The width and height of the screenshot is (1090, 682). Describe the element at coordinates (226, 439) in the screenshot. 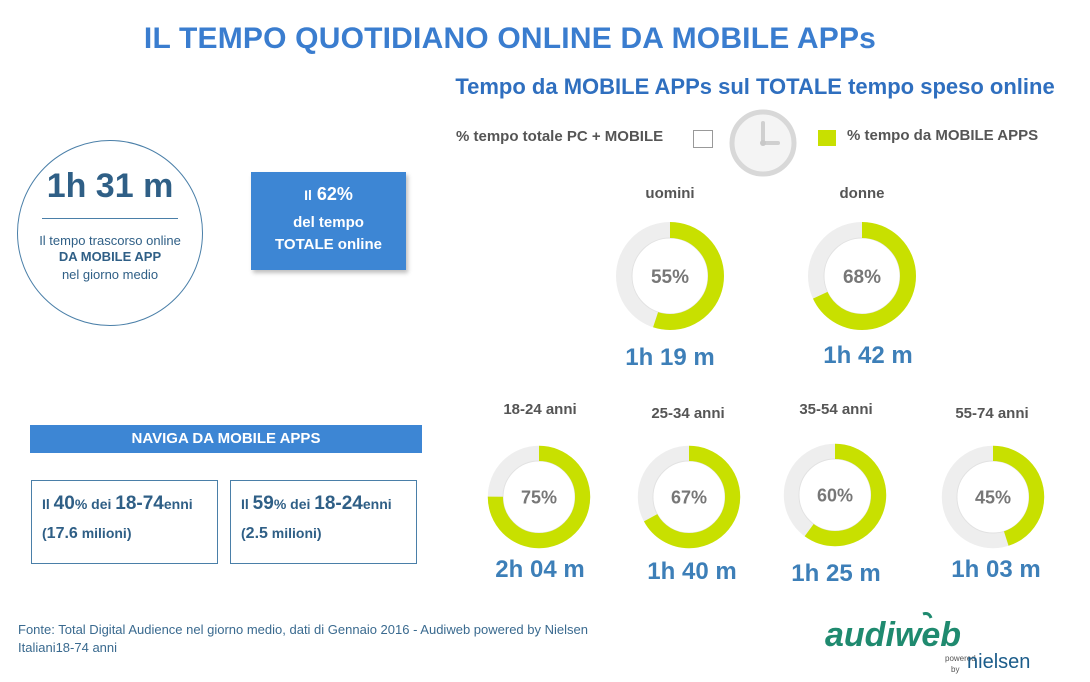

I see `naviga-header: NAVIGA DA MOBILE APPS` at that location.